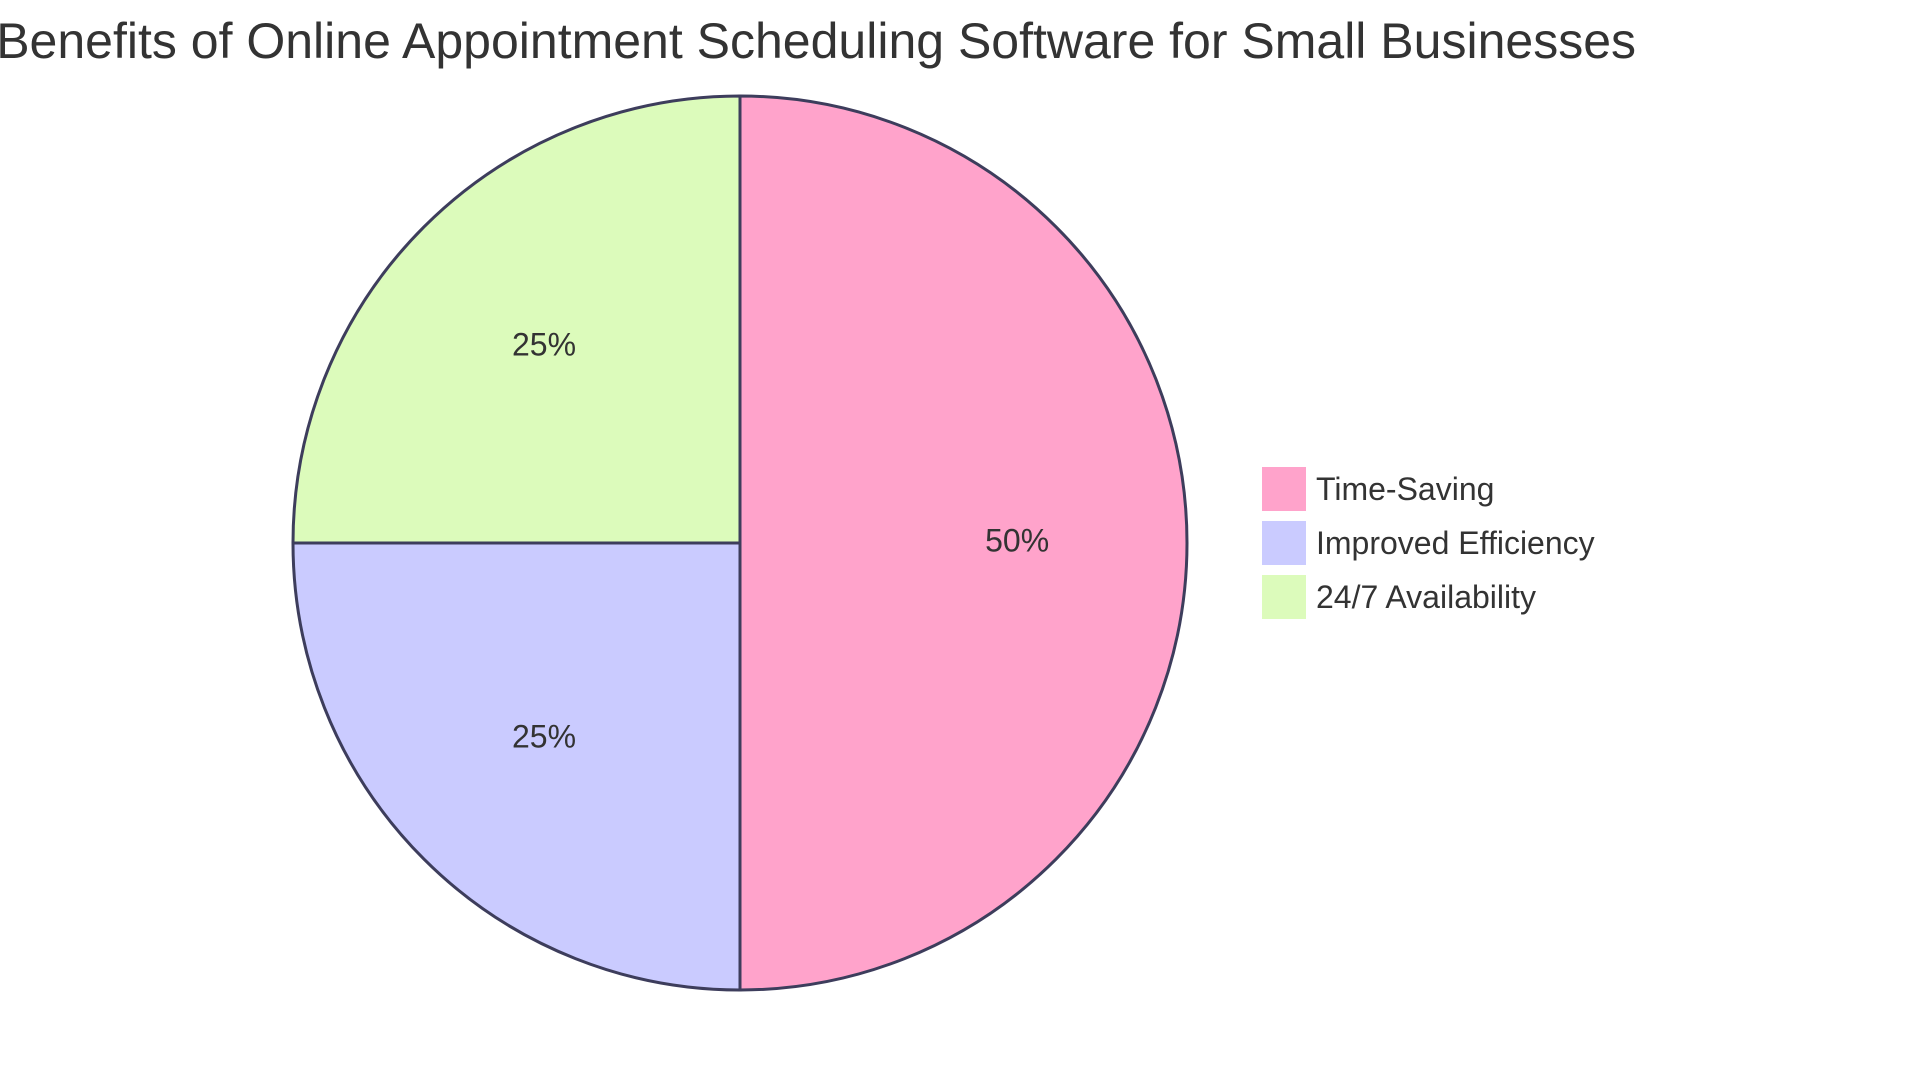 The height and width of the screenshot is (1080, 1920). What do you see at coordinates (1284, 597) in the screenshot?
I see `legend-swatch-availability` at bounding box center [1284, 597].